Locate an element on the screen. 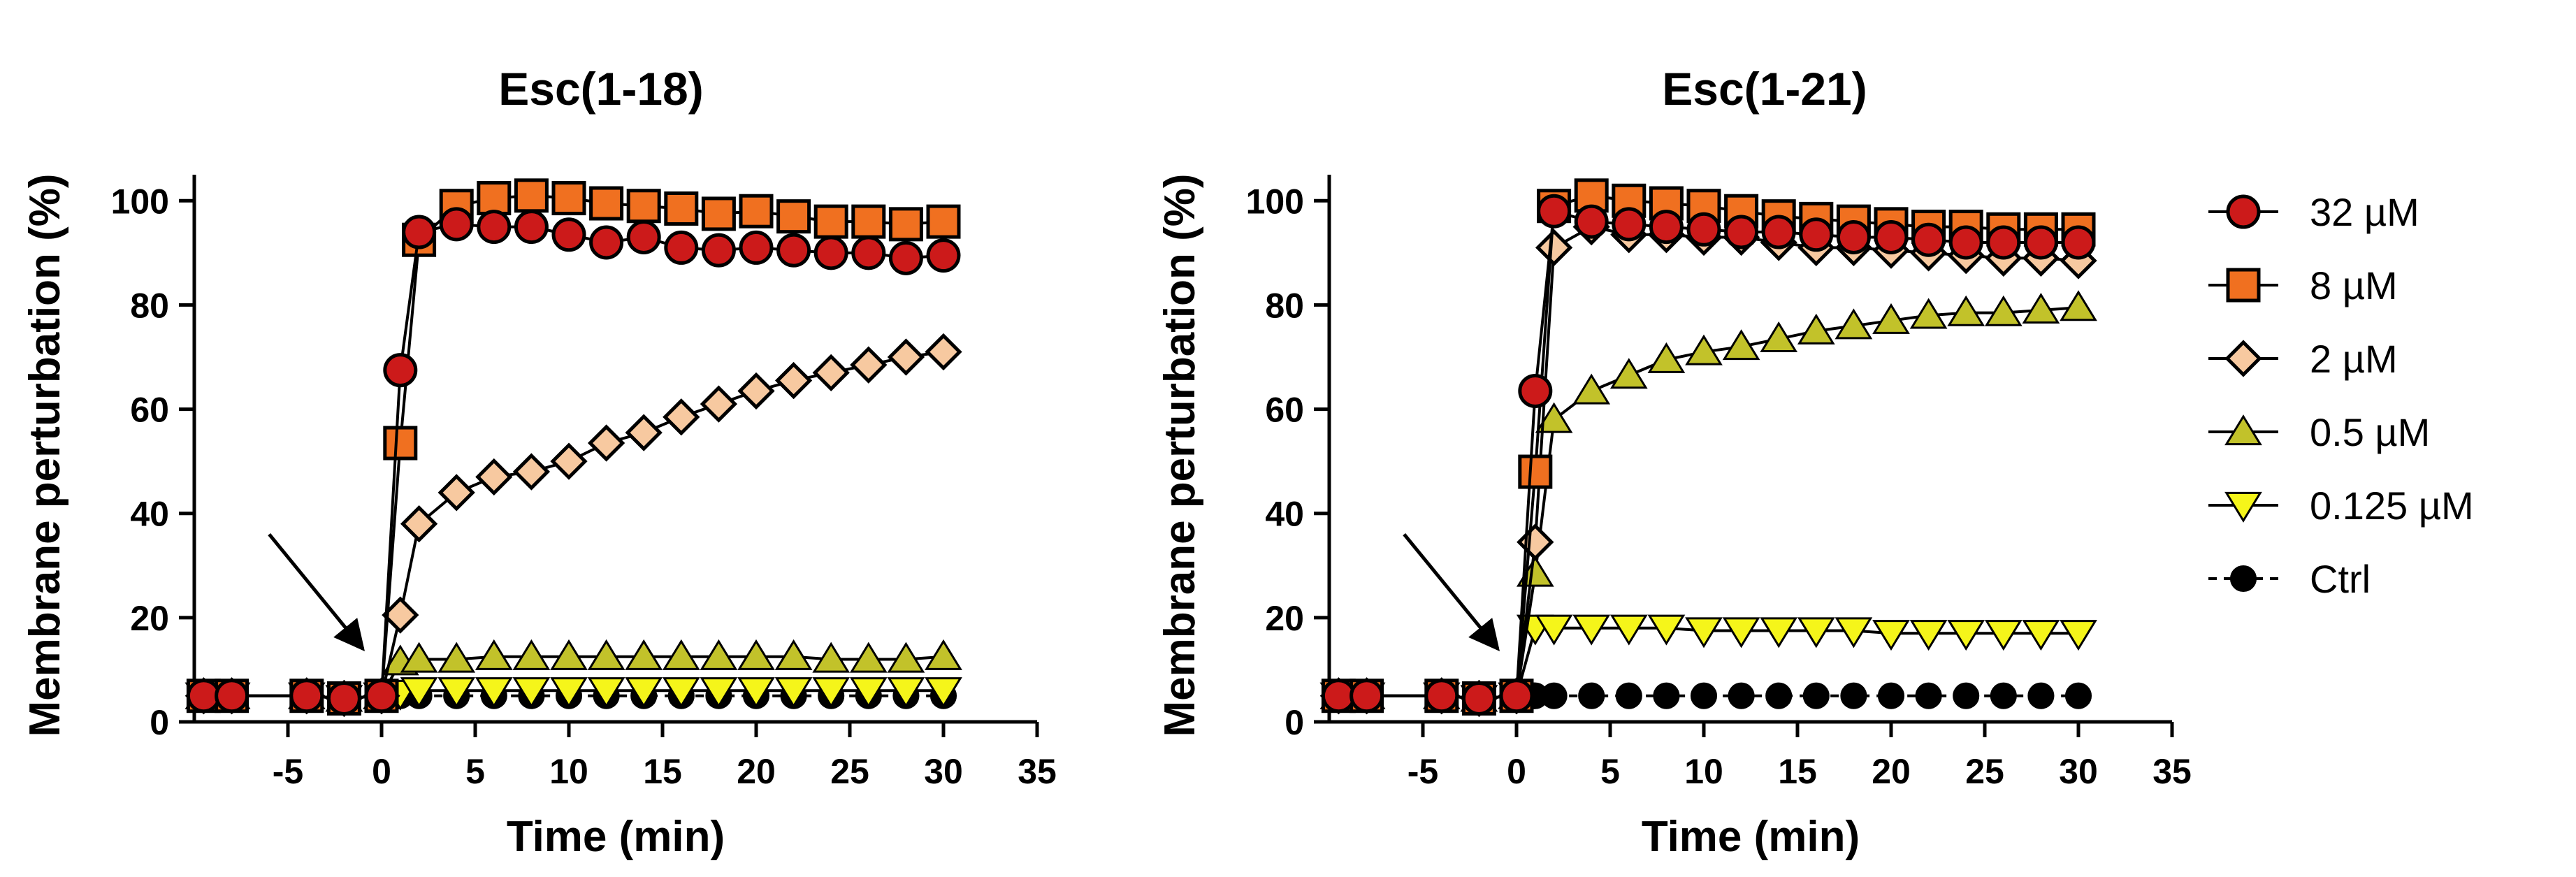 The image size is (2576, 877). y-tick-label: 40 is located at coordinates (149, 514).